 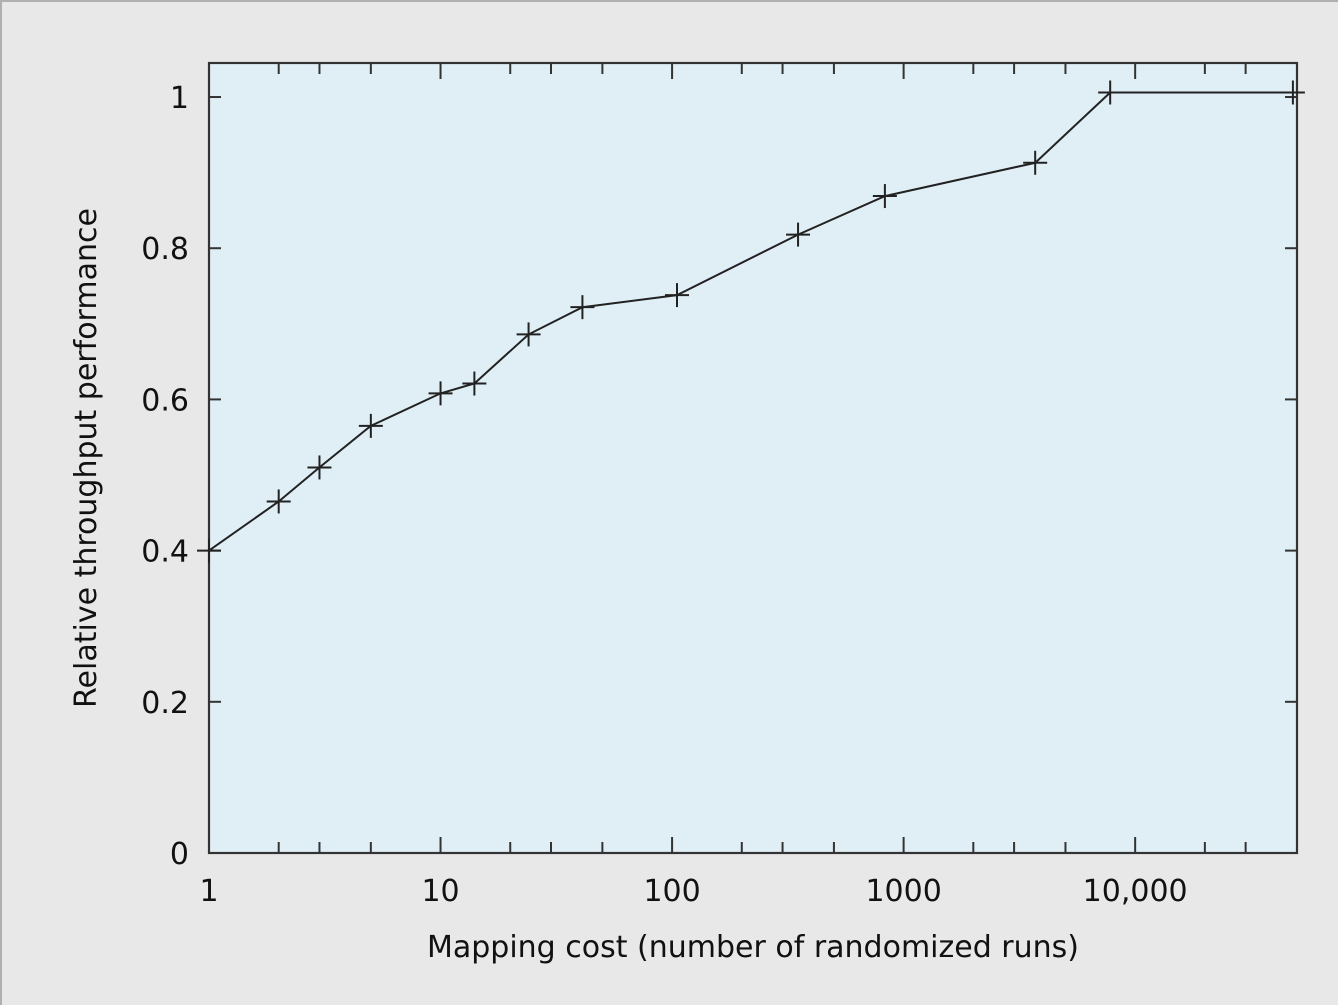 What do you see at coordinates (165, 400) in the screenshot?
I see `y-tick-label: 0.6` at bounding box center [165, 400].